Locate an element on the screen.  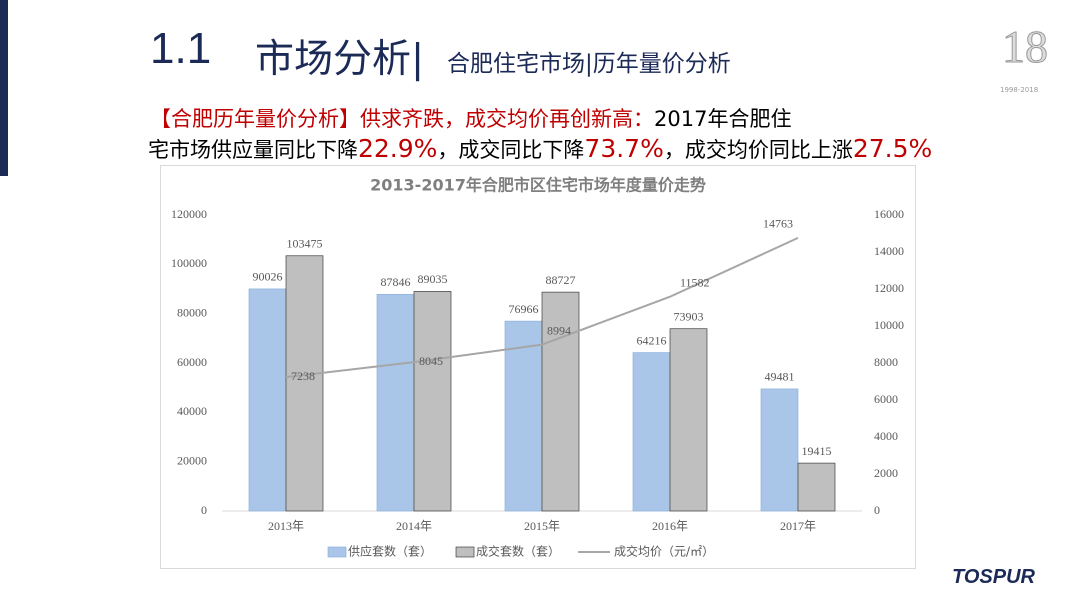
data-label: 89035 is located at coordinates (433, 279).